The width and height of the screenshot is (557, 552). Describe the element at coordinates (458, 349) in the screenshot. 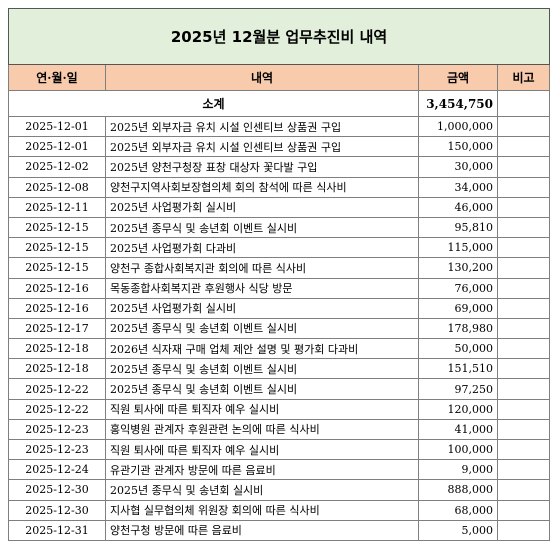

I see `amount-cell: 50,000` at that location.